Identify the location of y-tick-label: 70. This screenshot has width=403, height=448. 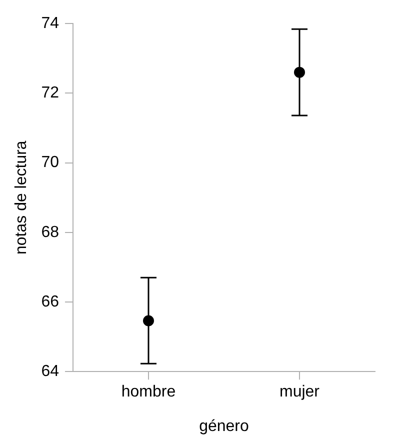
(50, 163).